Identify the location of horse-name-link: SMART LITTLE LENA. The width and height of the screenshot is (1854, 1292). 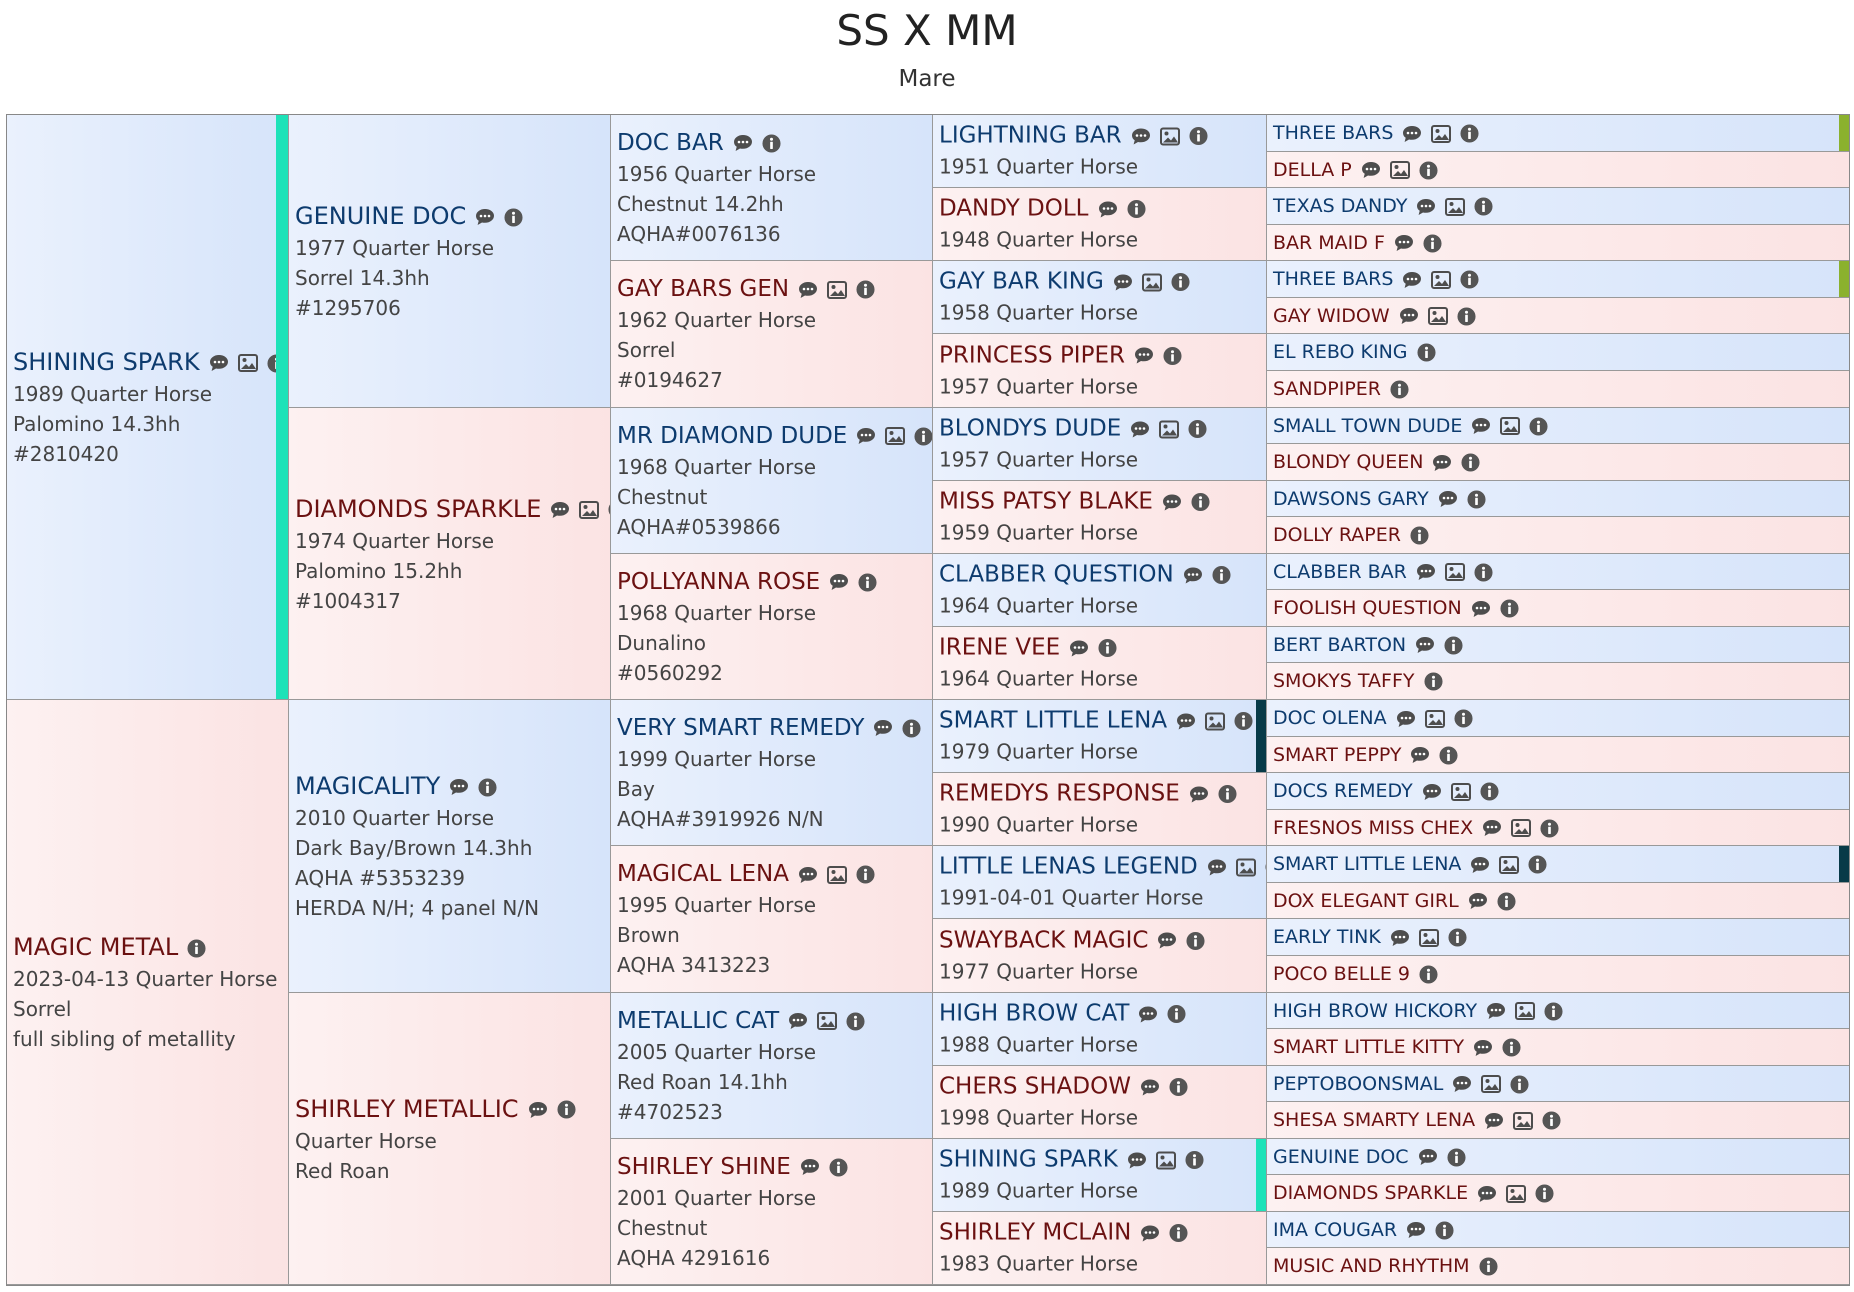
(1367, 864).